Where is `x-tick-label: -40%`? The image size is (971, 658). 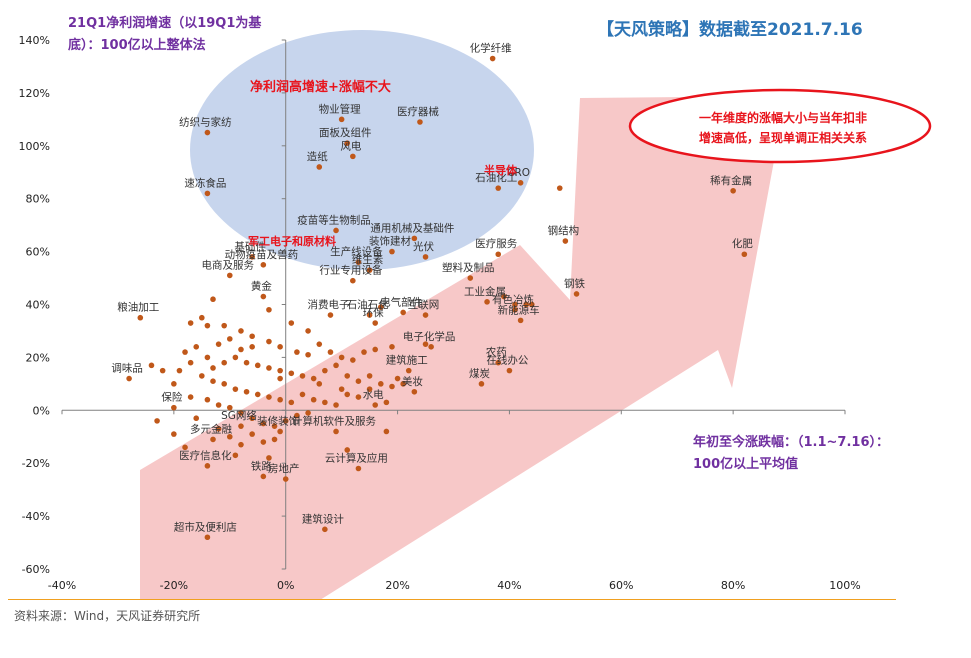 x-tick-label: -40% is located at coordinates (62, 585).